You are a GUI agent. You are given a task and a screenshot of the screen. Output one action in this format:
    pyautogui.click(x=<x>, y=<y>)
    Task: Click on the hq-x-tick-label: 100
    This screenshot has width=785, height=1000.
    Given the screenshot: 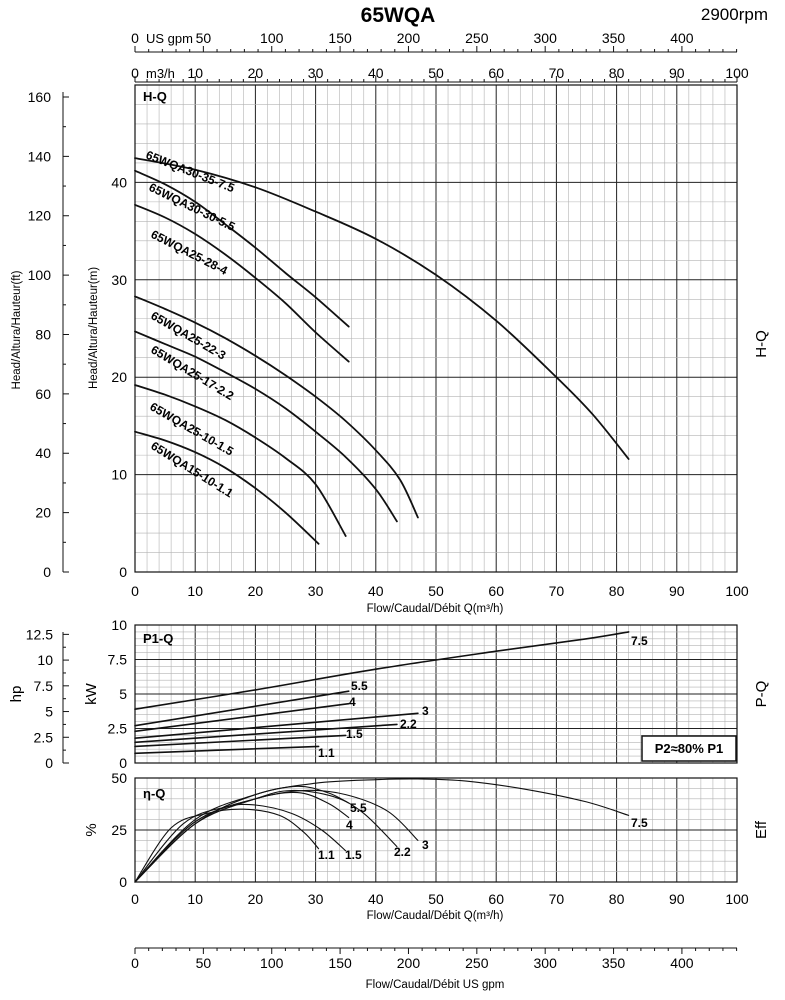 What is the action you would take?
    pyautogui.click(x=737, y=591)
    